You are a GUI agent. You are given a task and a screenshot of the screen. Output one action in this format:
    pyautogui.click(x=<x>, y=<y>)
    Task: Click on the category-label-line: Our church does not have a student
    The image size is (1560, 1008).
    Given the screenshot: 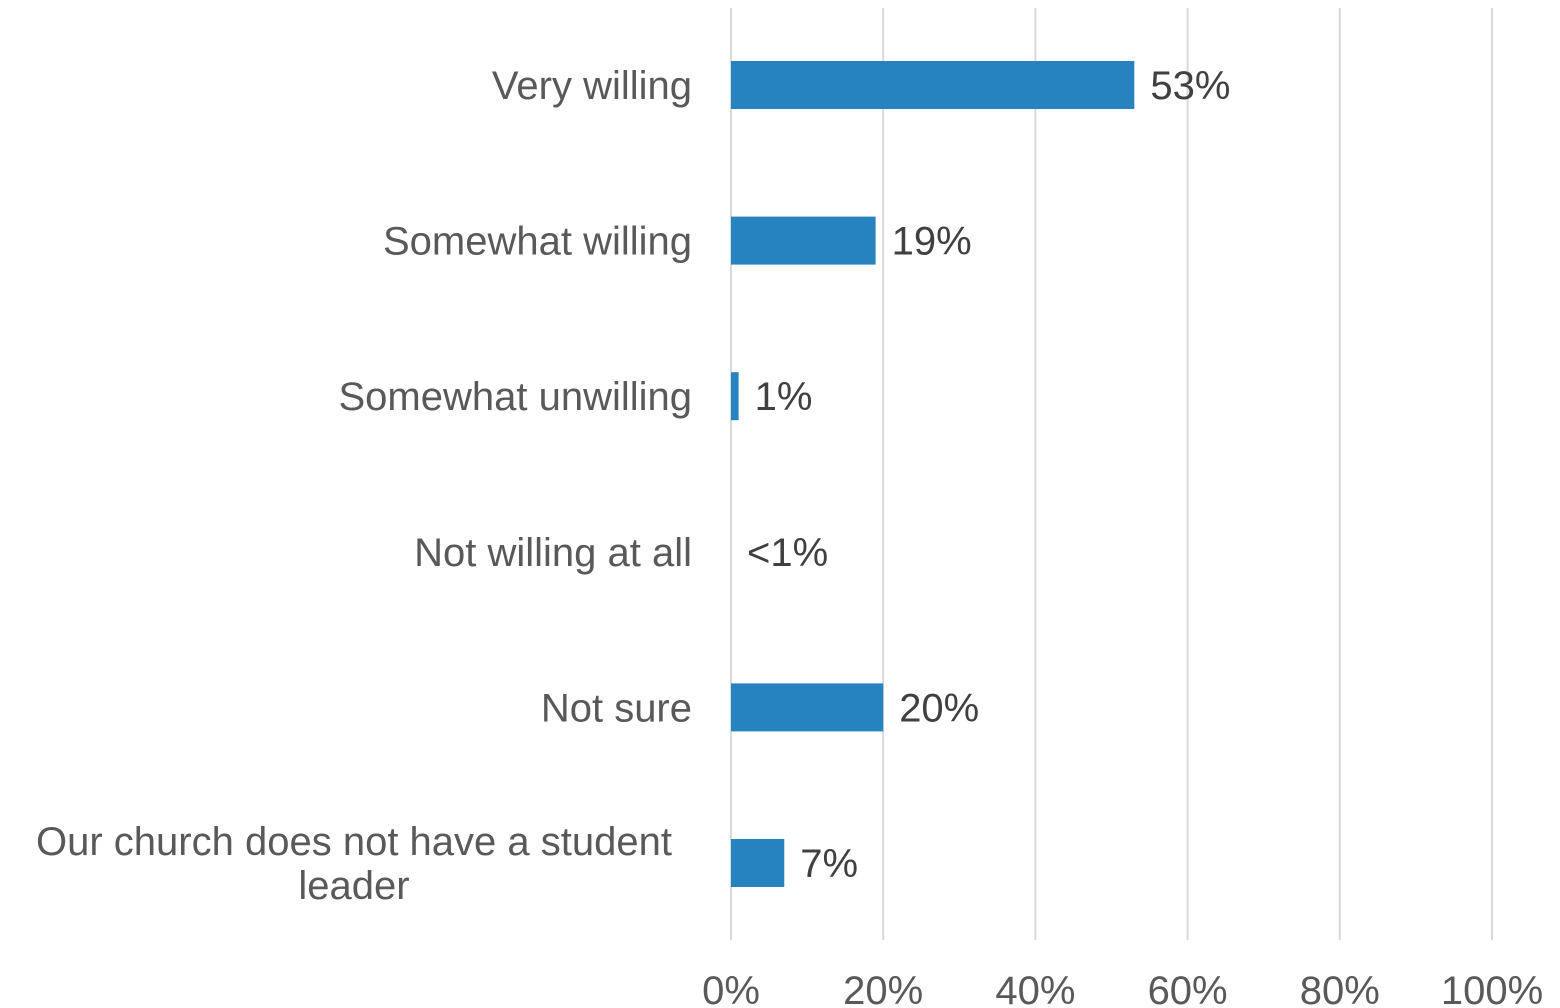 What is the action you would take?
    pyautogui.click(x=354, y=842)
    